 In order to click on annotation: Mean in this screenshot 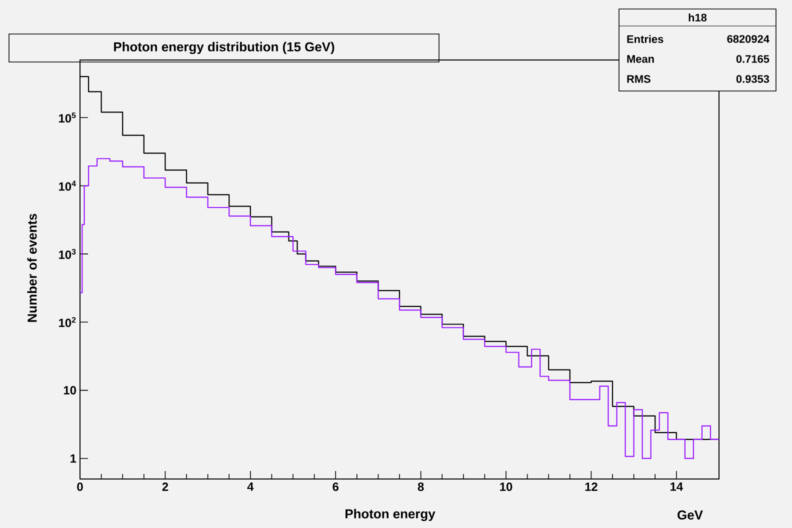, I will do `click(640, 59)`.